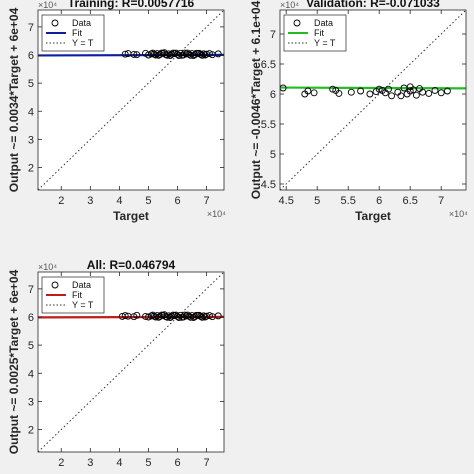 Image resolution: width=474 pixels, height=474 pixels. Describe the element at coordinates (268, 65) in the screenshot. I see `validation-y-tick-label: 6.5` at that location.